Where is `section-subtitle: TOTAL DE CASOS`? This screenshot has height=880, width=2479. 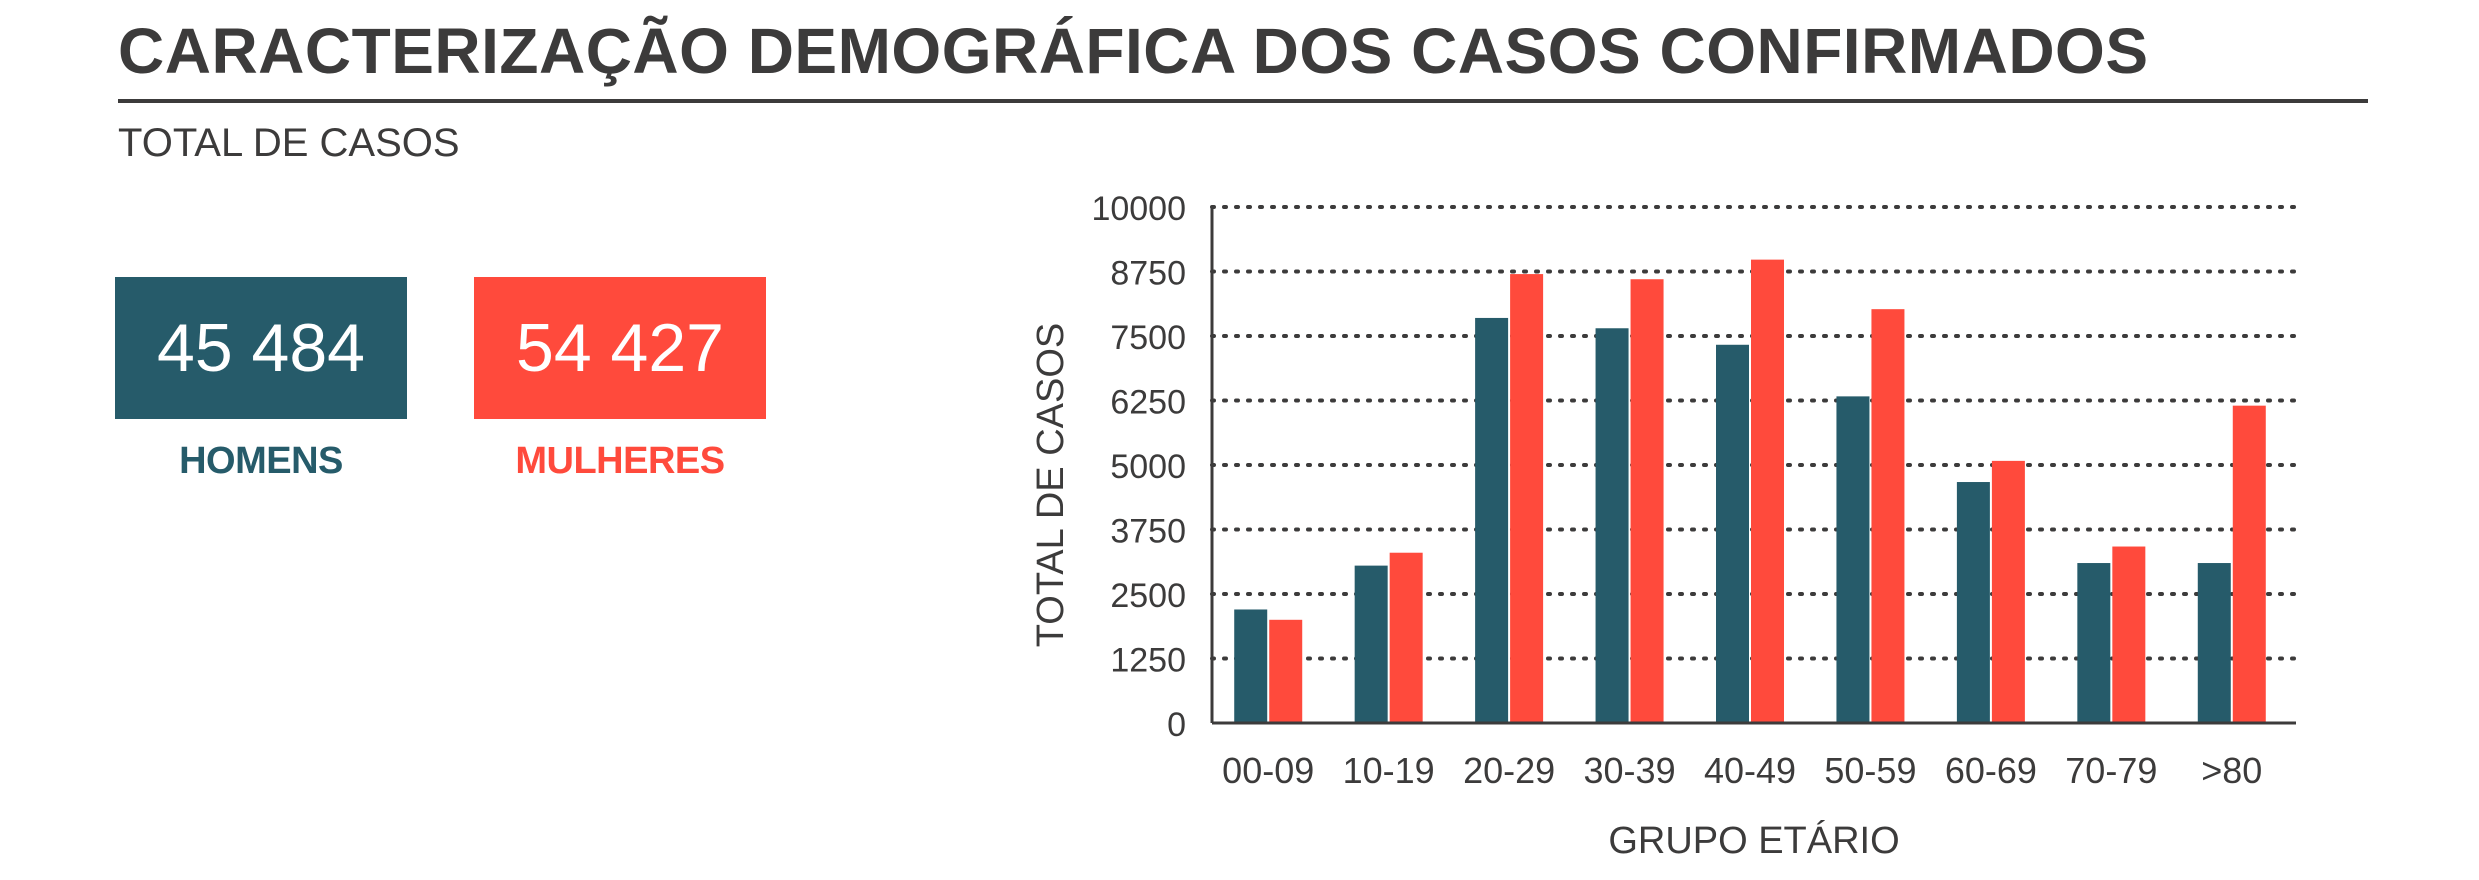
section-subtitle: TOTAL DE CASOS is located at coordinates (289, 143).